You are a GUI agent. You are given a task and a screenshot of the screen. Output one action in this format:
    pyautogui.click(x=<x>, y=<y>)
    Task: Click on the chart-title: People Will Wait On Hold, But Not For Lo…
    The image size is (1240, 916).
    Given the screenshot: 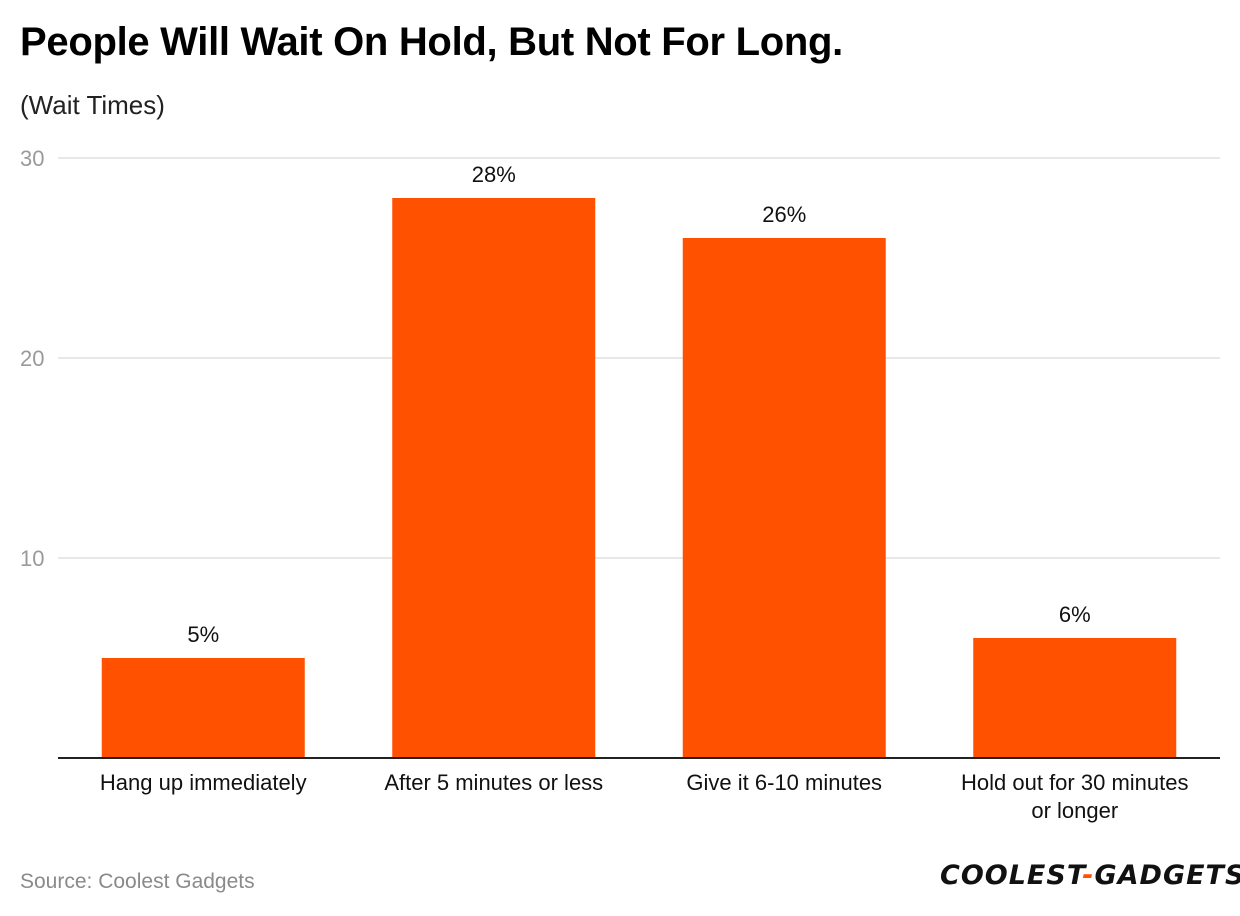 What is the action you would take?
    pyautogui.click(x=431, y=42)
    